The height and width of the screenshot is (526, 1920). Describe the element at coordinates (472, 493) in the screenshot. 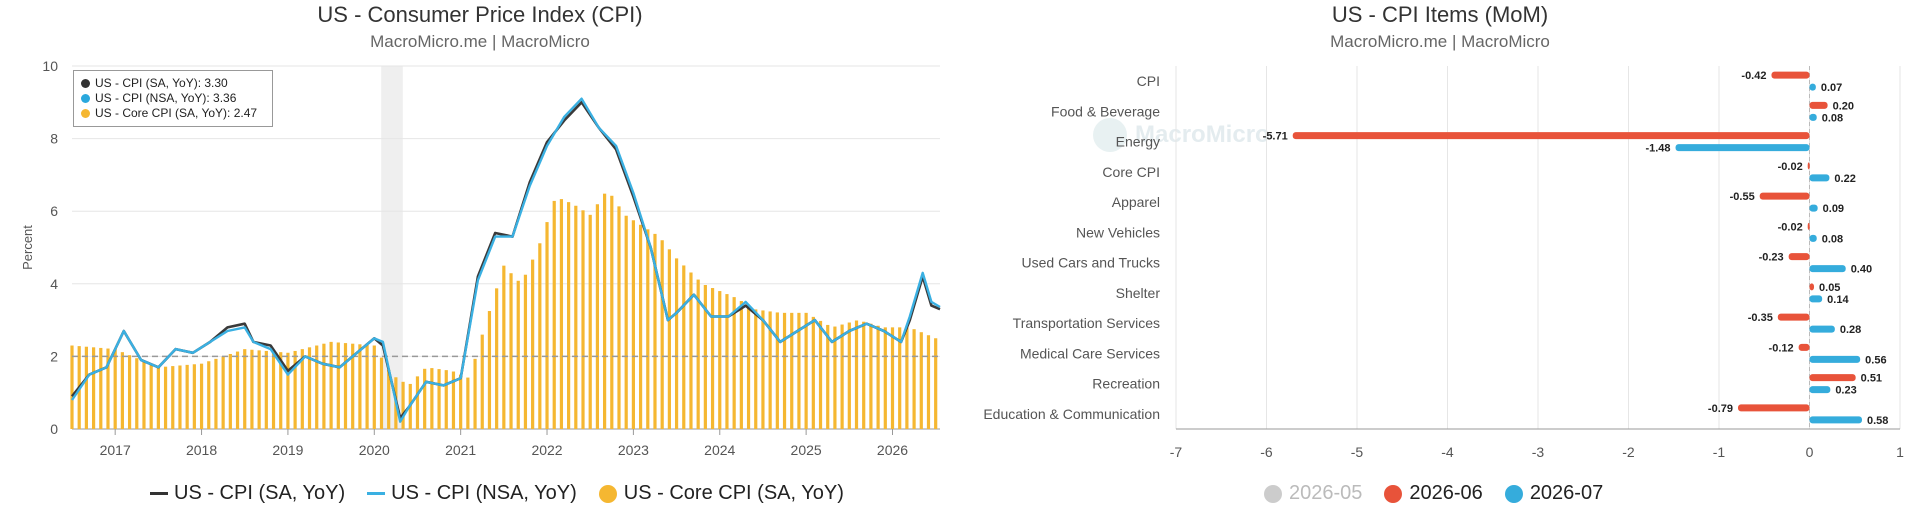

I see `legend-item-cpi-nsa: US - CPI (NSA, YoY)` at that location.